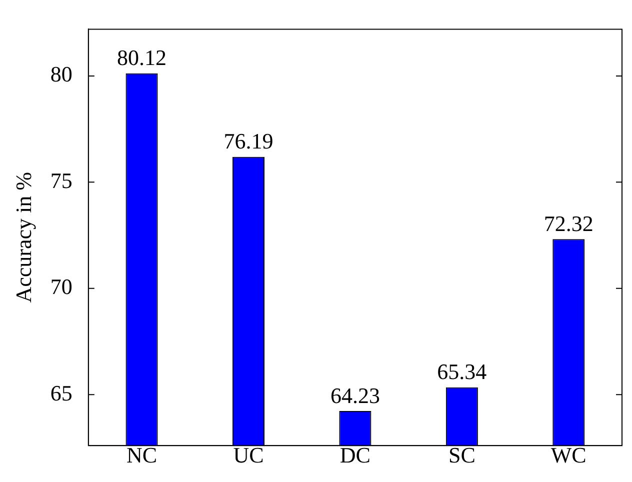 This screenshot has height=482, width=632. What do you see at coordinates (23, 237) in the screenshot?
I see `y-axis-title: Accuracy in %` at bounding box center [23, 237].